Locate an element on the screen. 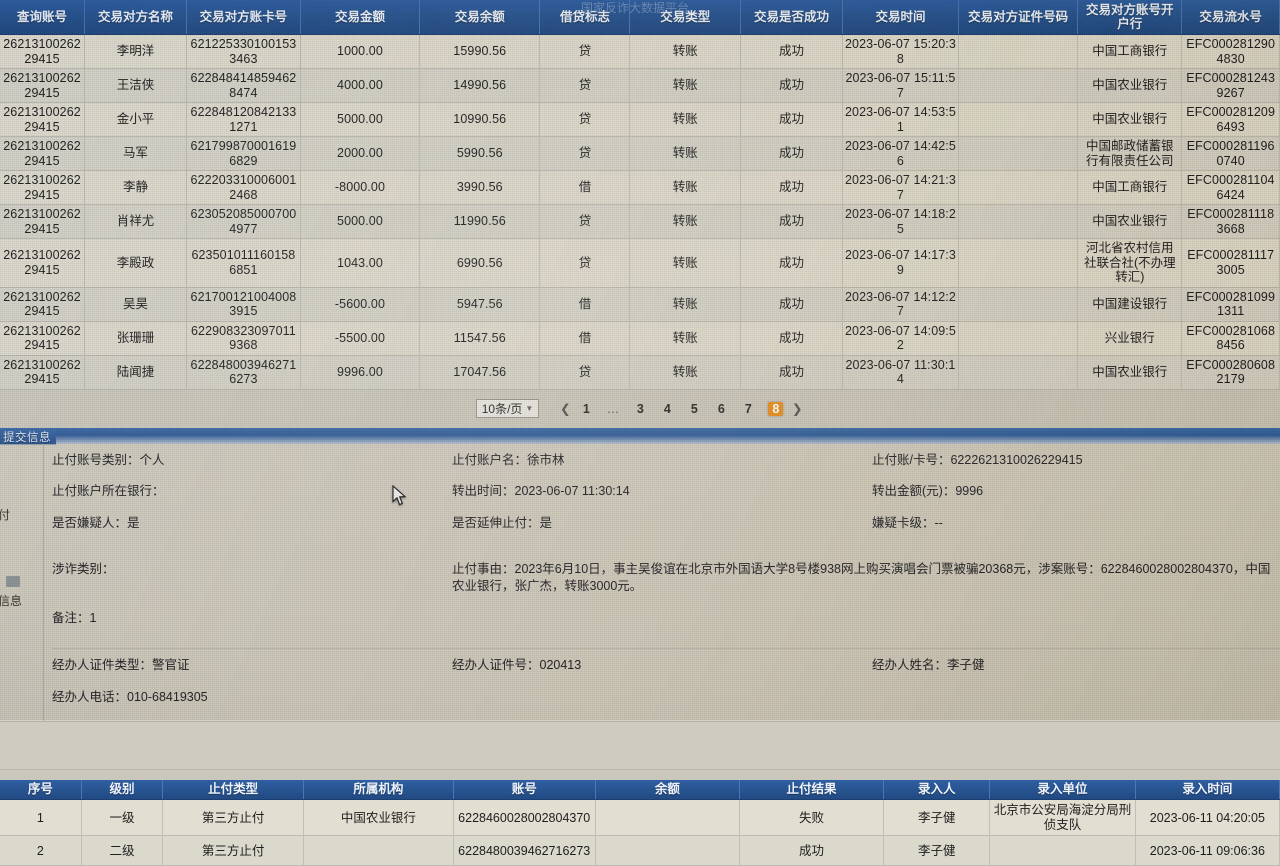  page-number-1: 1 is located at coordinates (586, 409).